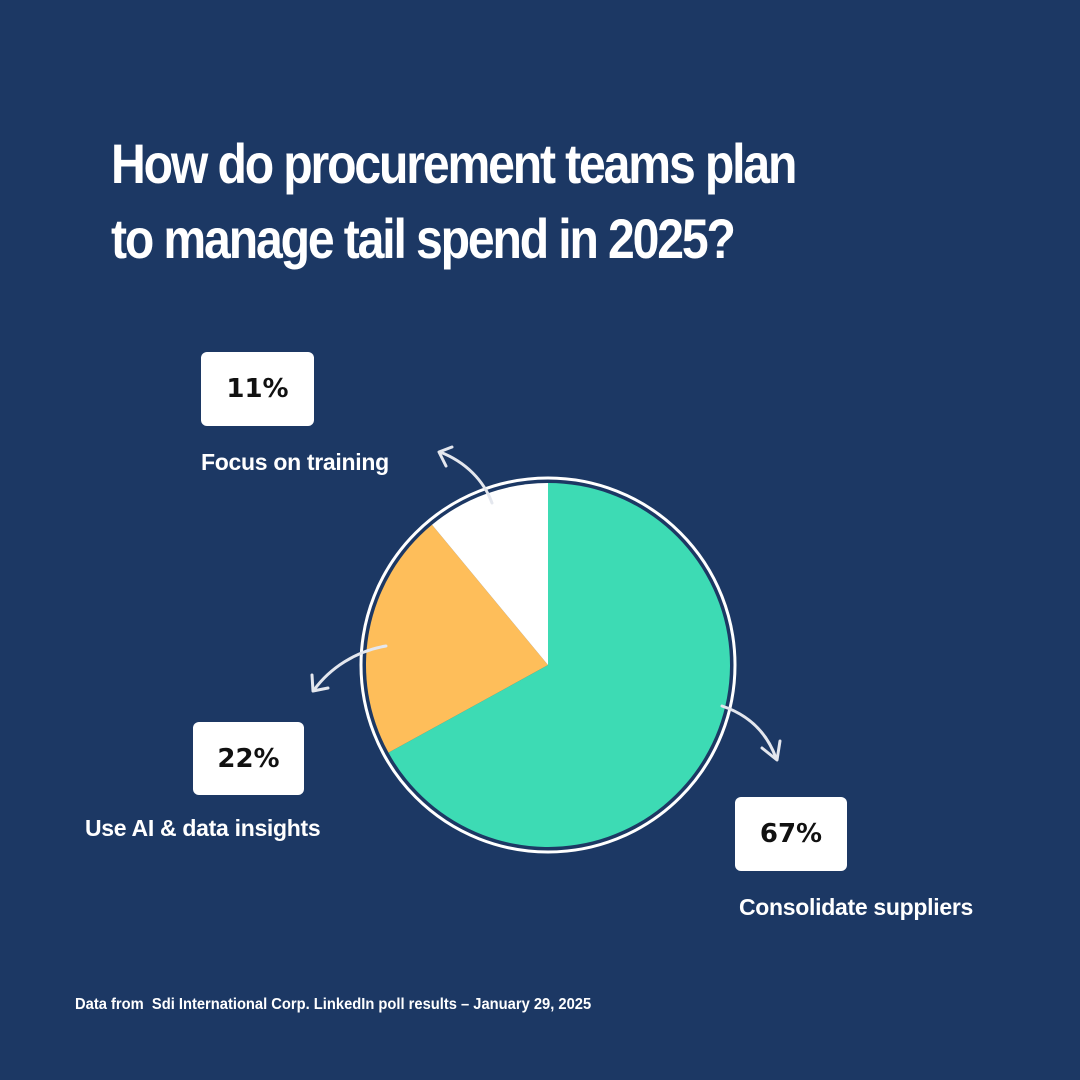  I want to click on pie-slices, so click(547, 665).